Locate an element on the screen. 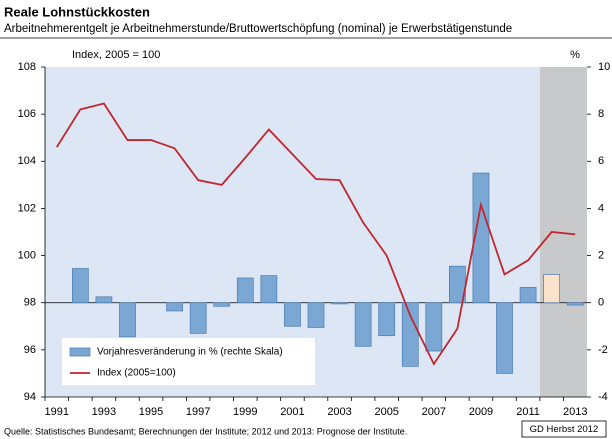  x-tick-label: 2013 is located at coordinates (575, 412).